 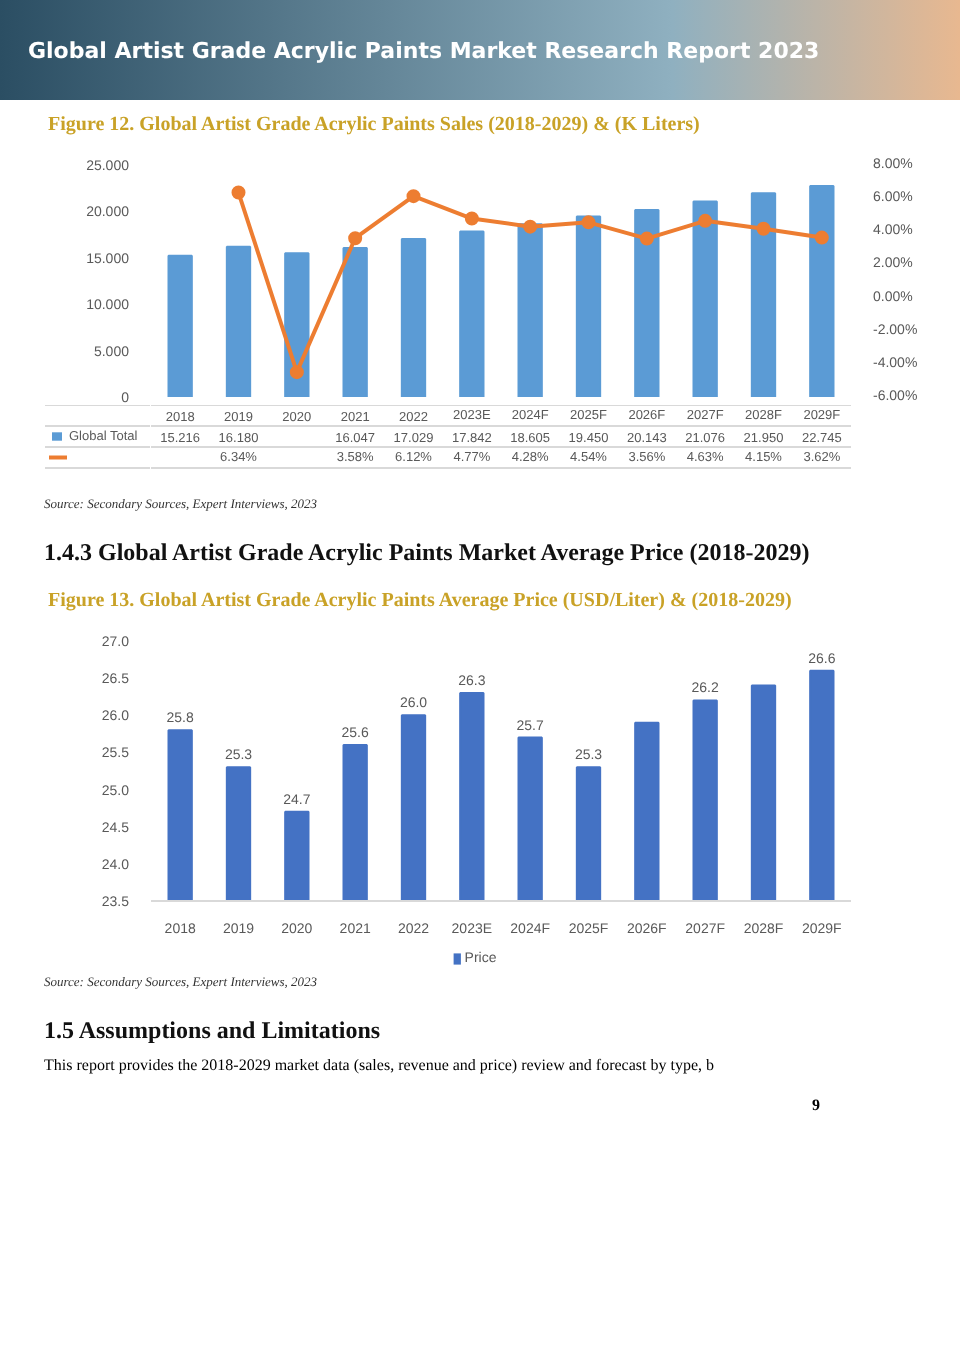 I want to click on chart-title: Figure 12. Global Artist Grade Acrylic Paints Sales (2018-2029) & (K Liters), so click(x=374, y=126).